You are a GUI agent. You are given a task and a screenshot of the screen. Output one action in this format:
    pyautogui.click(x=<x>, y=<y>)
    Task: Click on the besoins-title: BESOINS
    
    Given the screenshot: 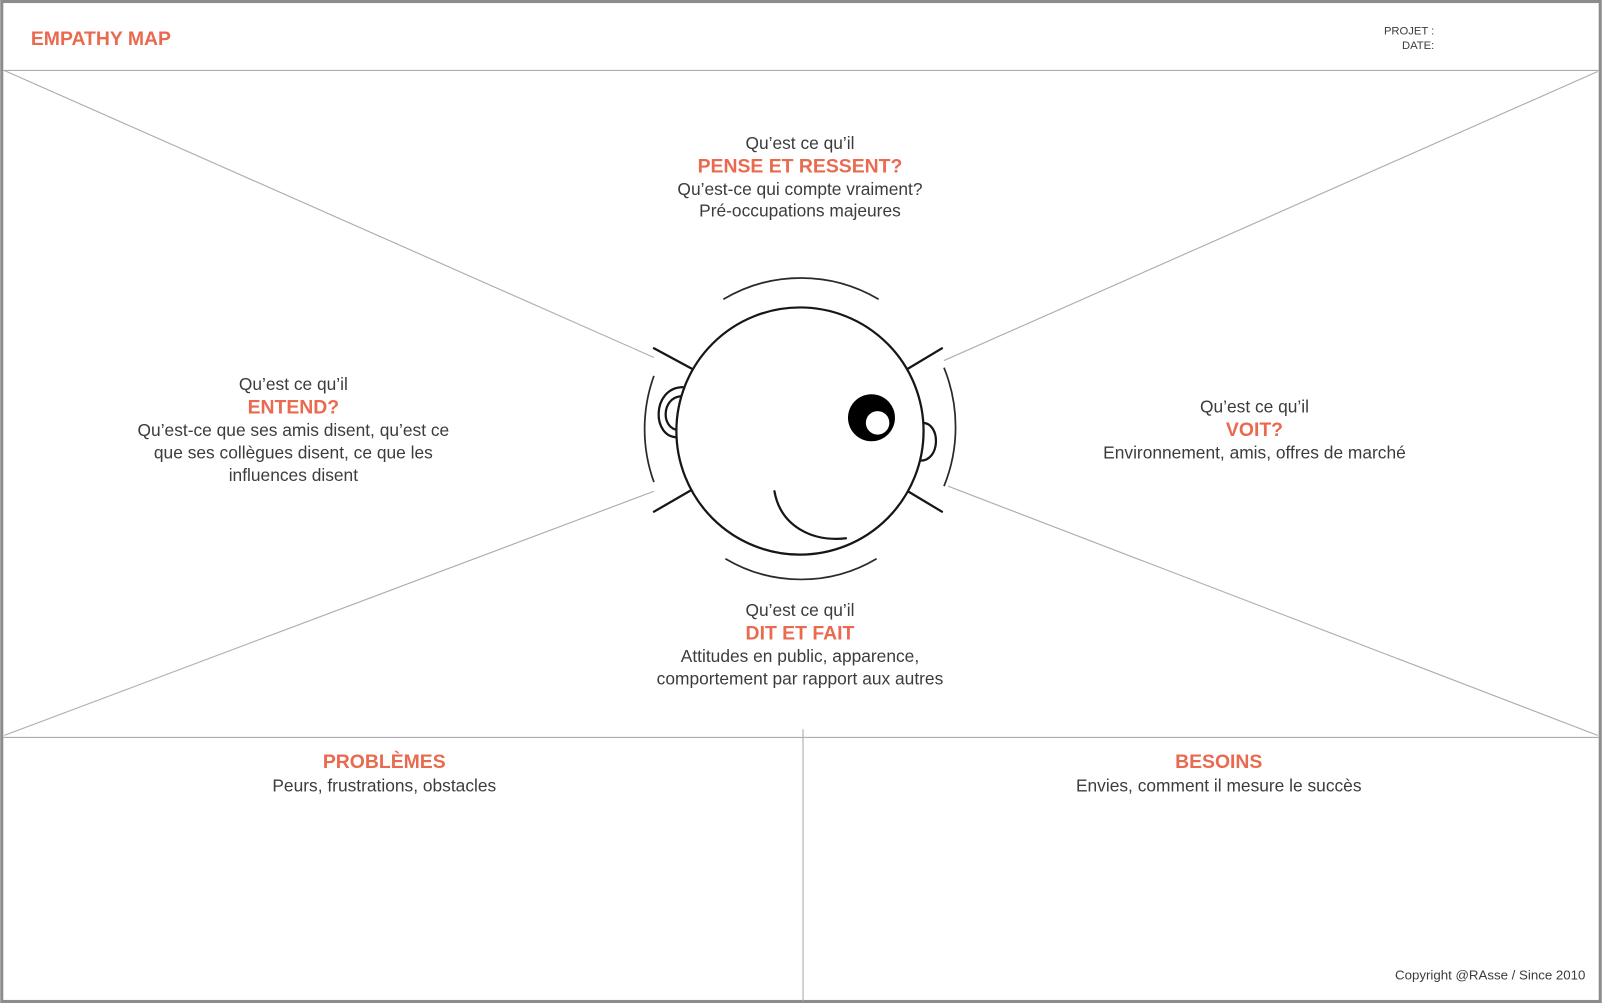 What is the action you would take?
    pyautogui.click(x=1218, y=762)
    